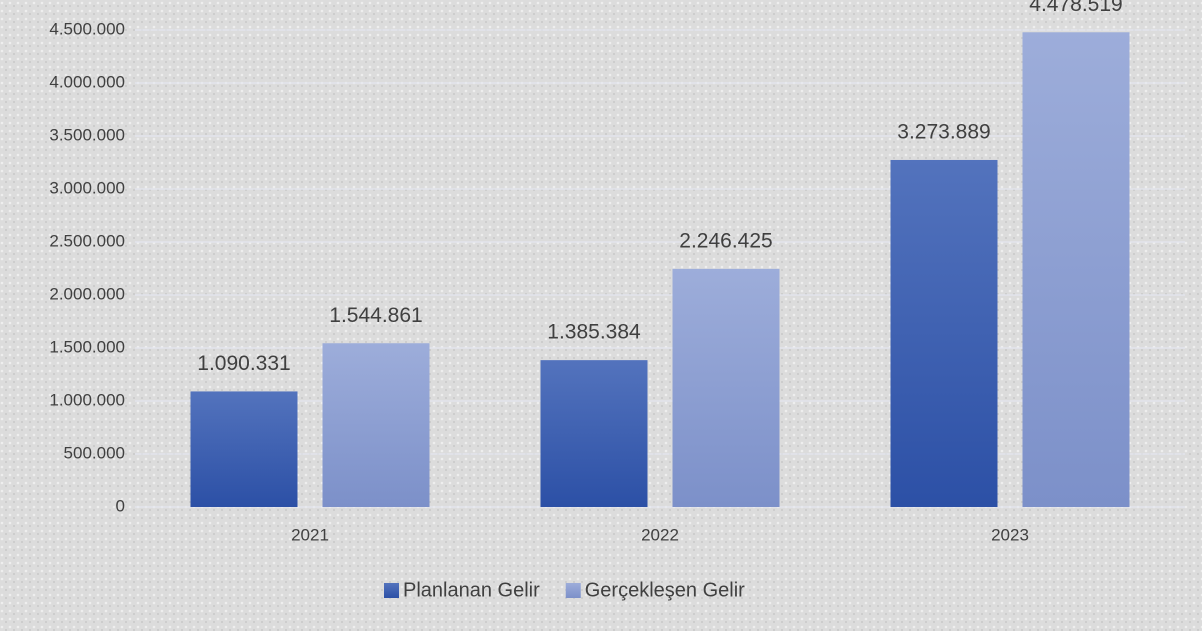  What do you see at coordinates (87, 399) in the screenshot?
I see `y-tick-label: 1.000.000` at bounding box center [87, 399].